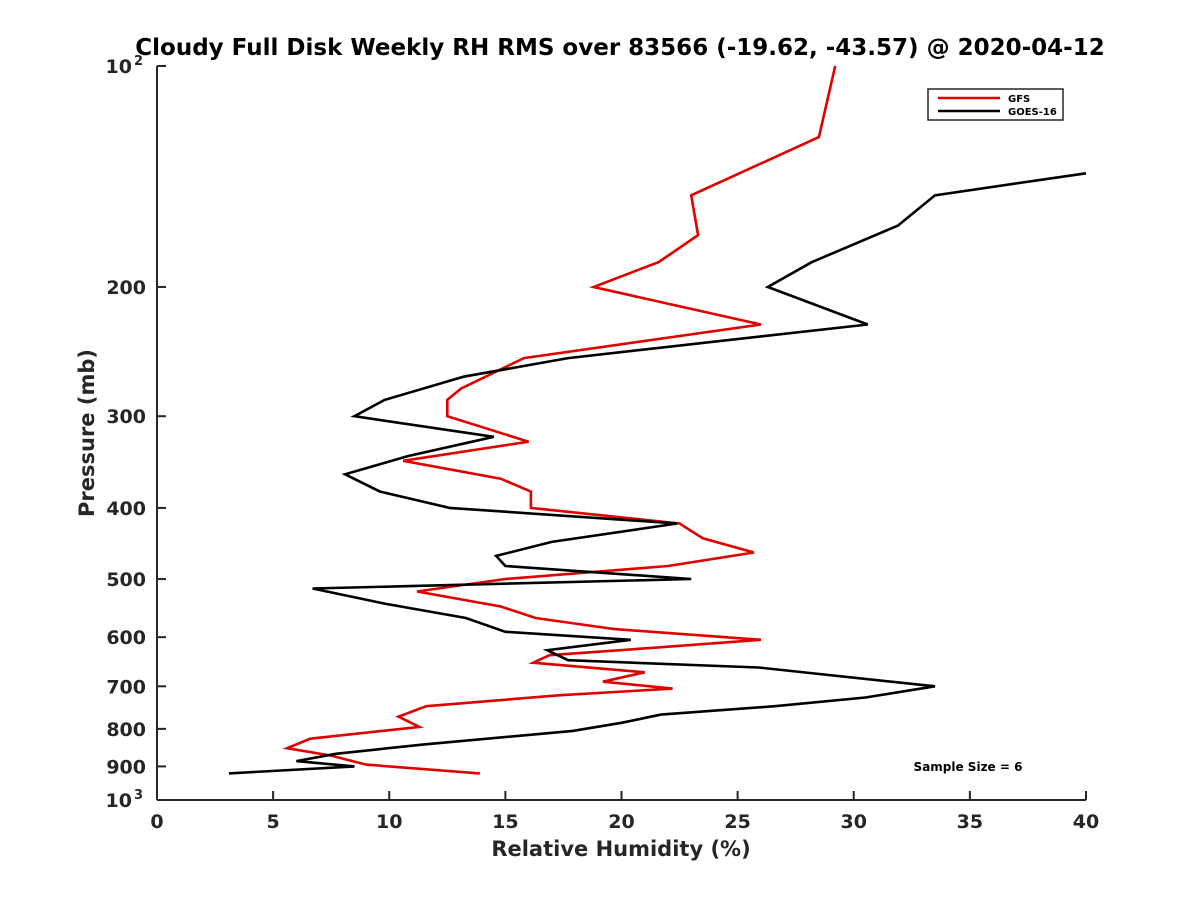 This screenshot has height=900, width=1200. Describe the element at coordinates (126, 730) in the screenshot. I see `y-tick-label: 800` at that location.